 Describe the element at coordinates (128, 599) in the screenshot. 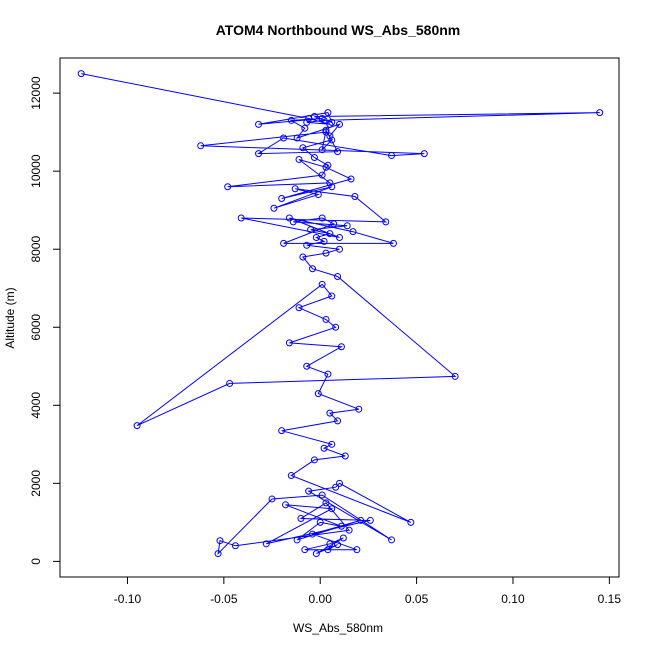

I see `x-tick-label: -0.10` at that location.